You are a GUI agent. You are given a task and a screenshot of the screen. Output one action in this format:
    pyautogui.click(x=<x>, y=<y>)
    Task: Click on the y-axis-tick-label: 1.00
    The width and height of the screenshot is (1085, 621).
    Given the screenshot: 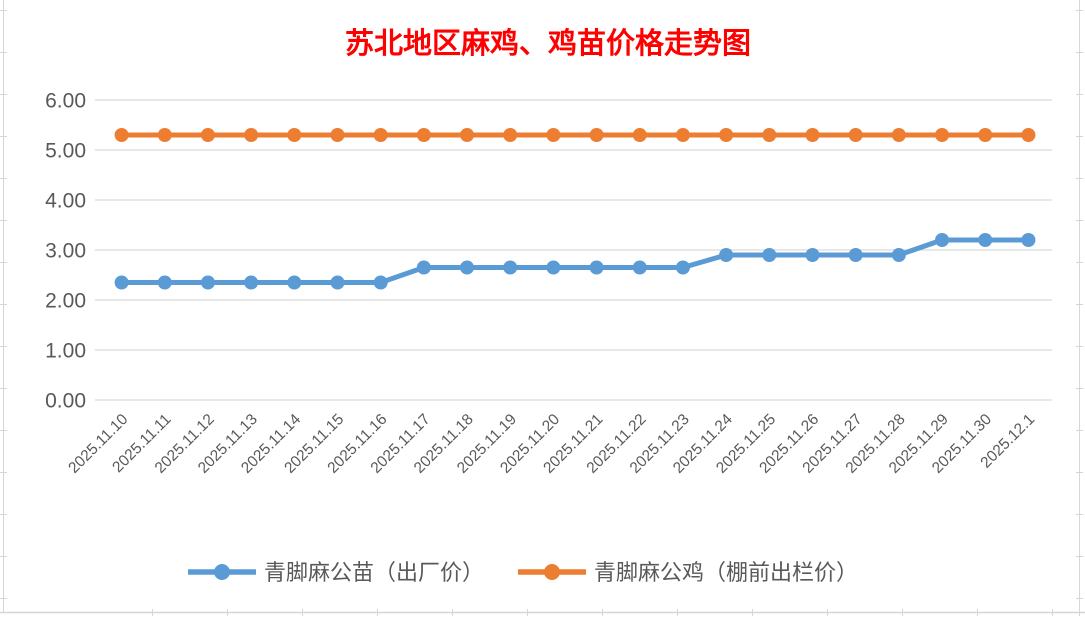 What is the action you would take?
    pyautogui.click(x=65, y=351)
    